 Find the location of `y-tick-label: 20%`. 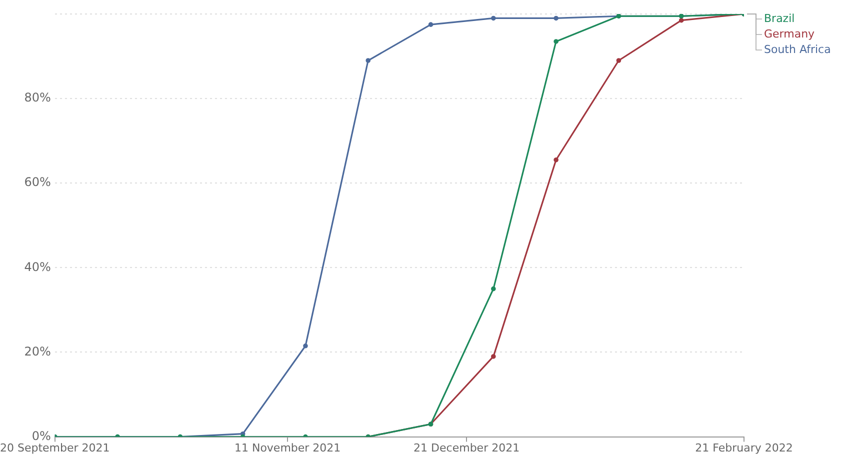

y-tick-label: 20% is located at coordinates (37, 351).